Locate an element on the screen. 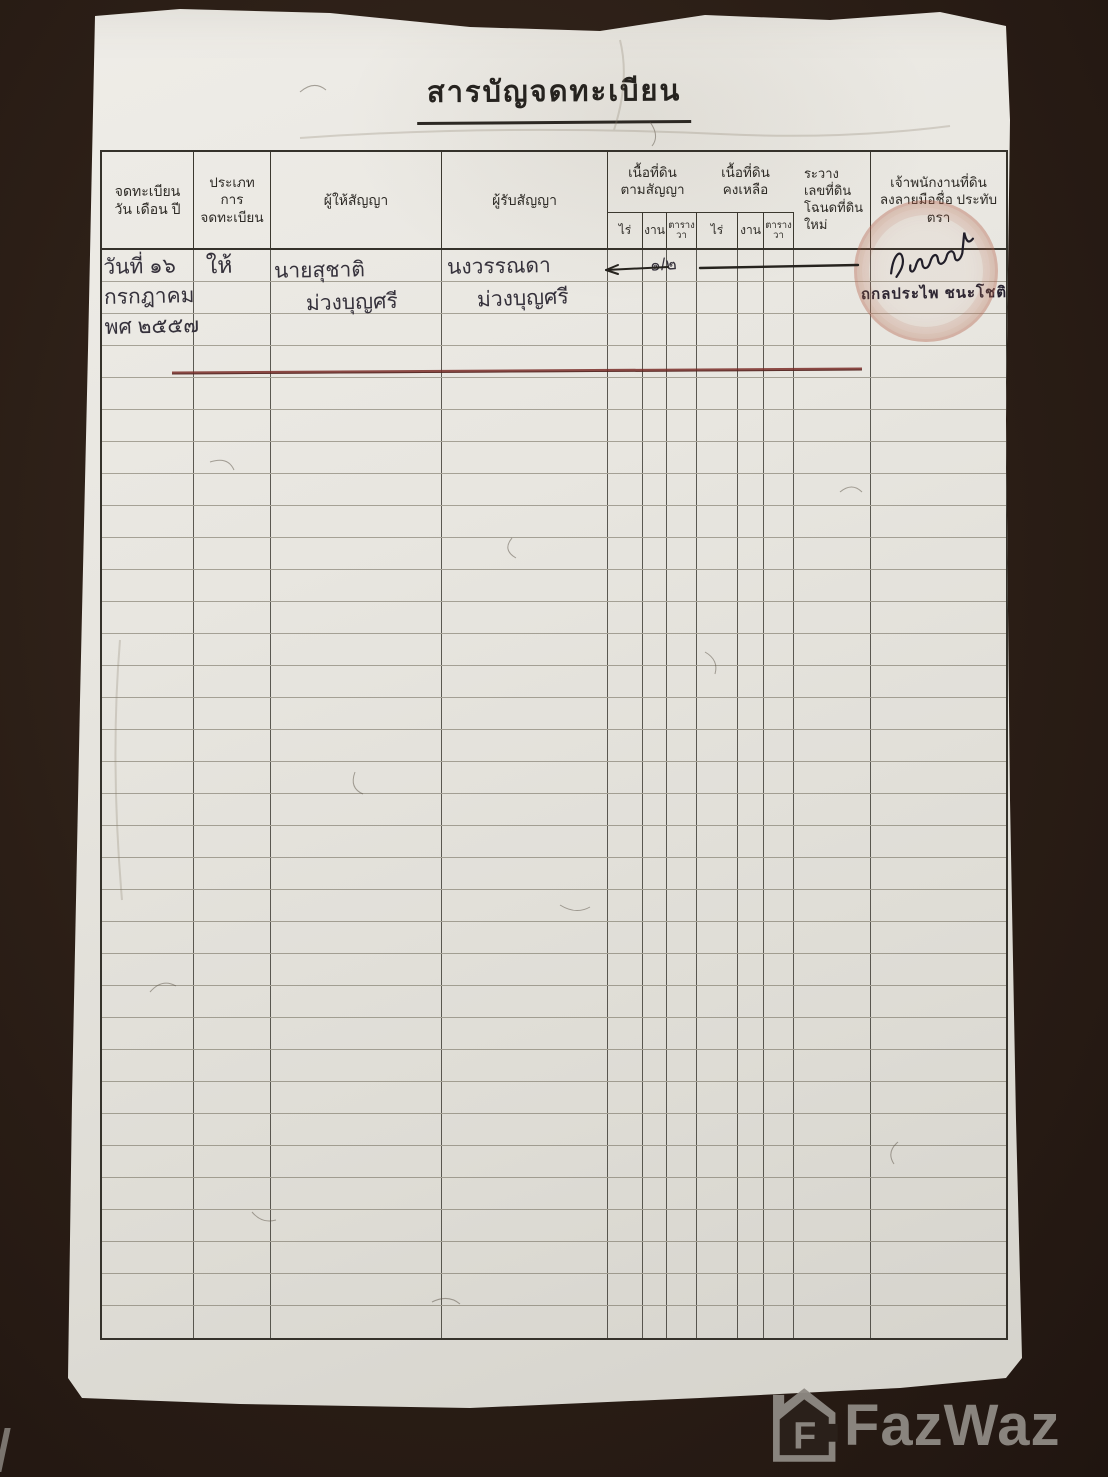 Image resolution: width=1108 pixels, height=1477 pixels. official-seal is located at coordinates (926, 271).